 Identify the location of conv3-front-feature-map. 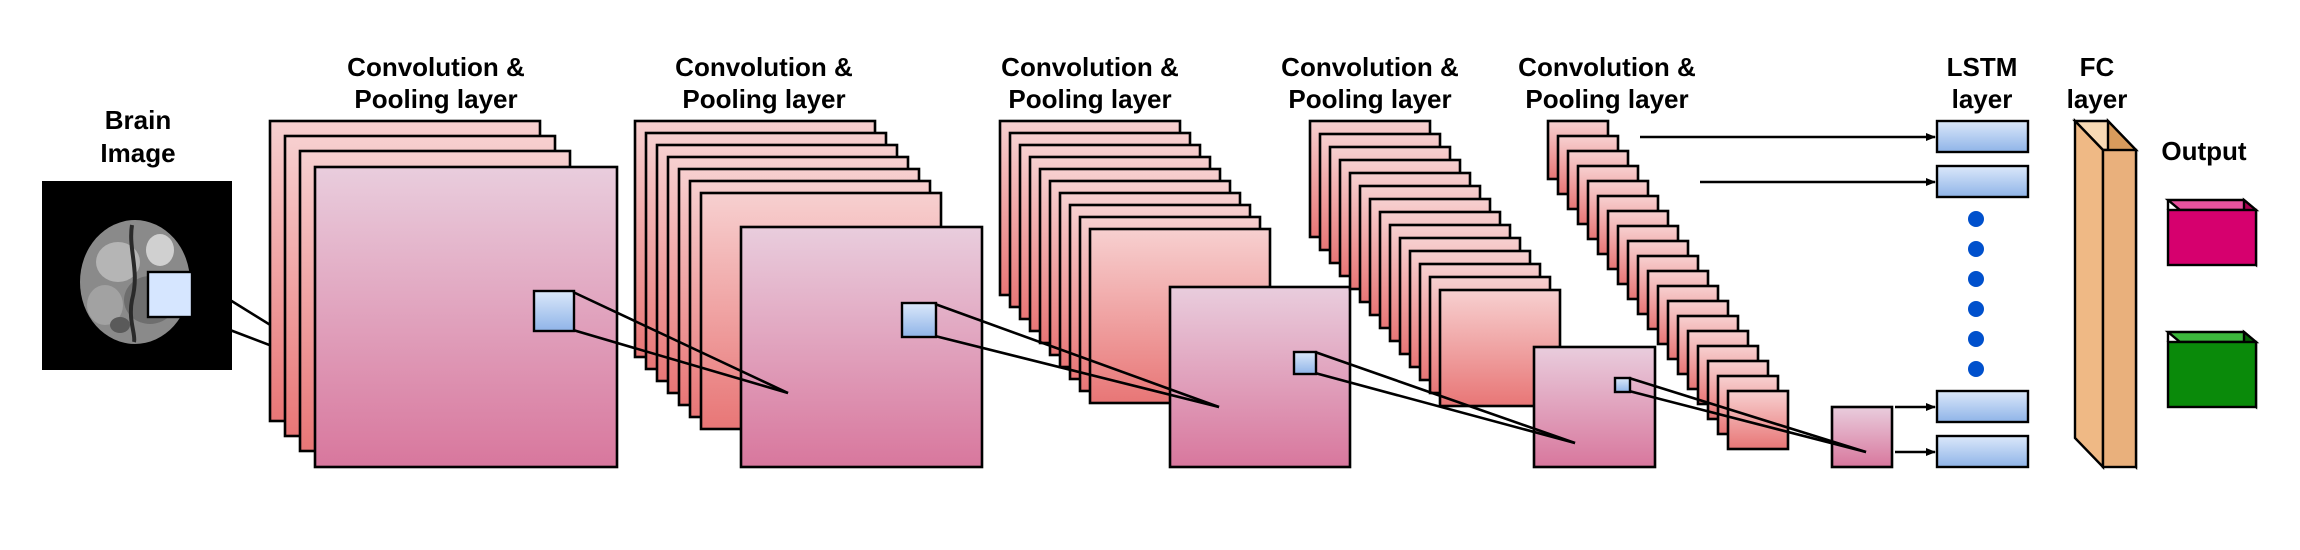
(1260, 377).